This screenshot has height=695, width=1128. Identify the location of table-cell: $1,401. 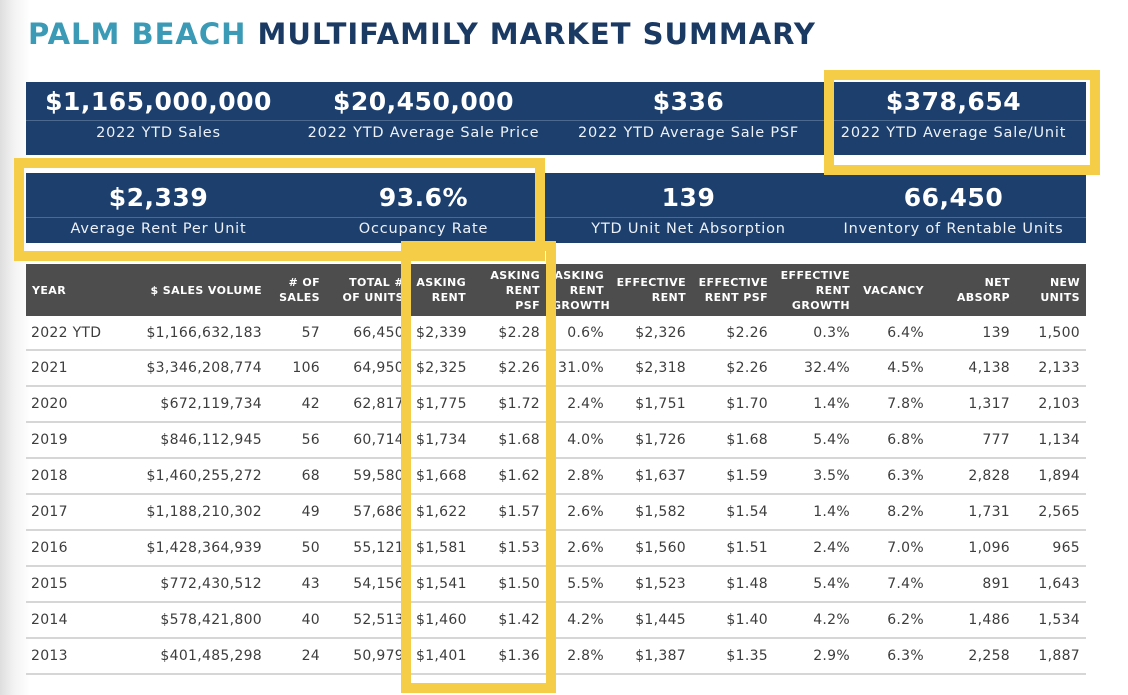
(441, 656).